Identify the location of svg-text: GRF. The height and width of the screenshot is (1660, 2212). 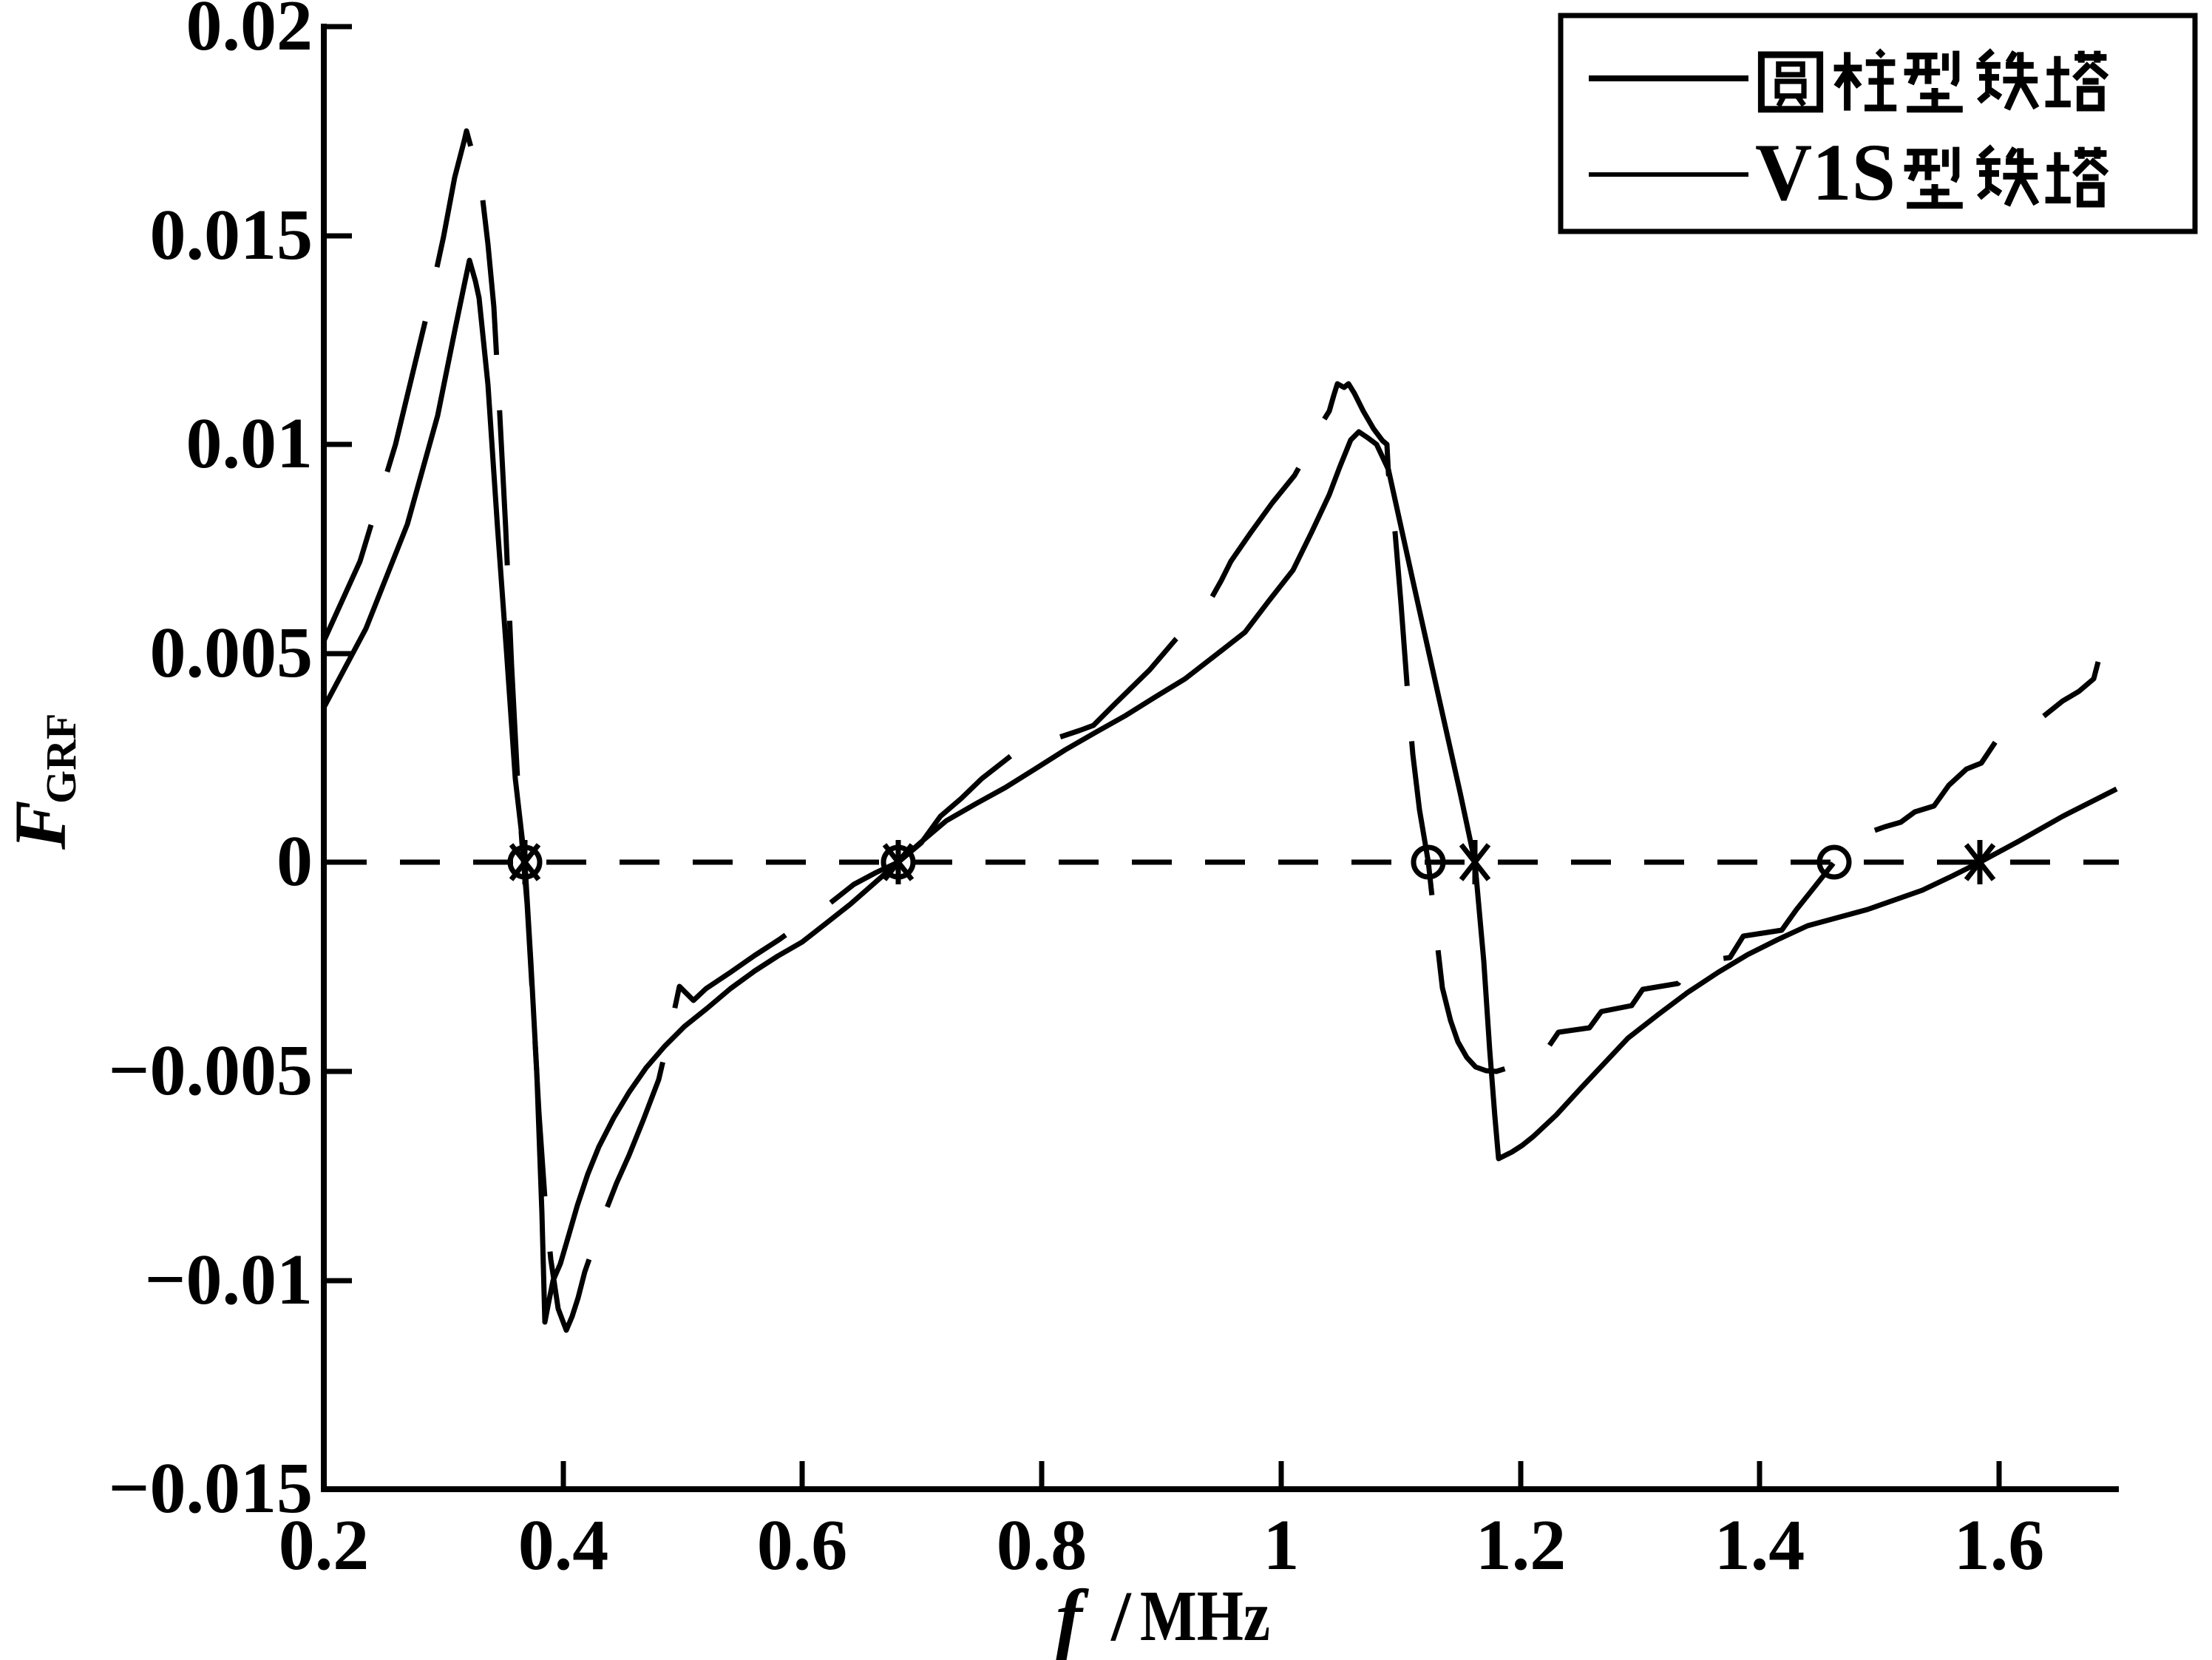
(61, 759).